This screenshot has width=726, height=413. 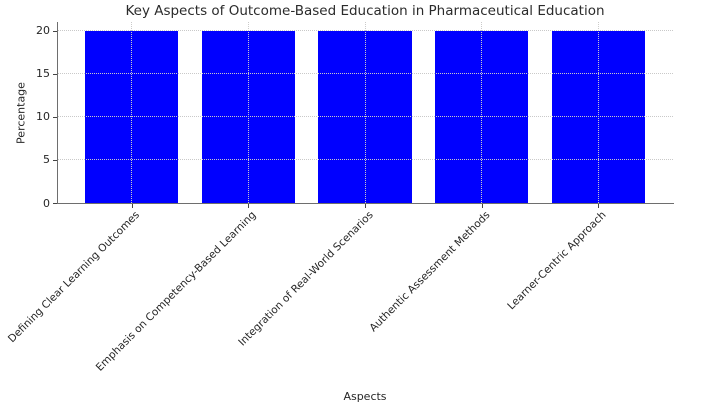 I want to click on y-tick-label-5: 5, so click(x=46, y=160).